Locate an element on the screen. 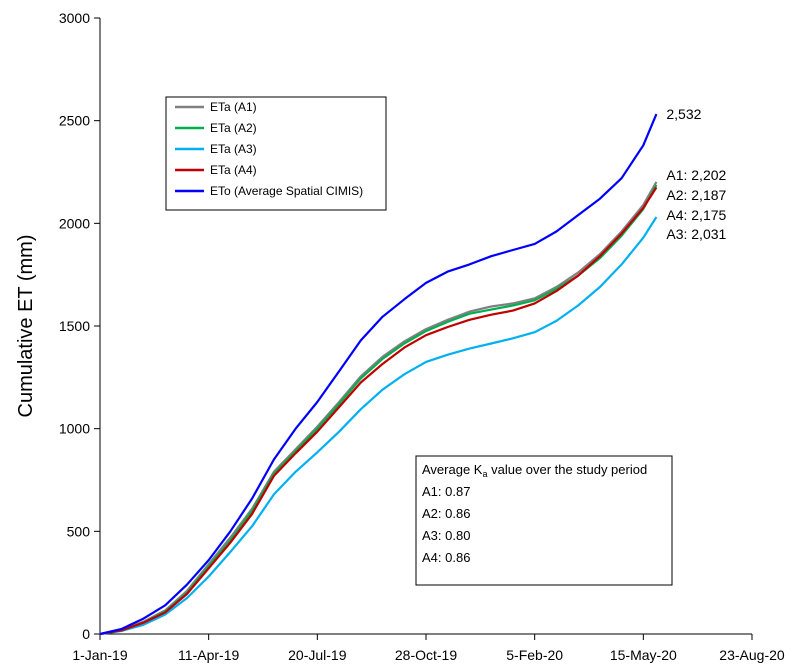 The width and height of the screenshot is (792, 666). end-label: 2,532 is located at coordinates (683, 114).